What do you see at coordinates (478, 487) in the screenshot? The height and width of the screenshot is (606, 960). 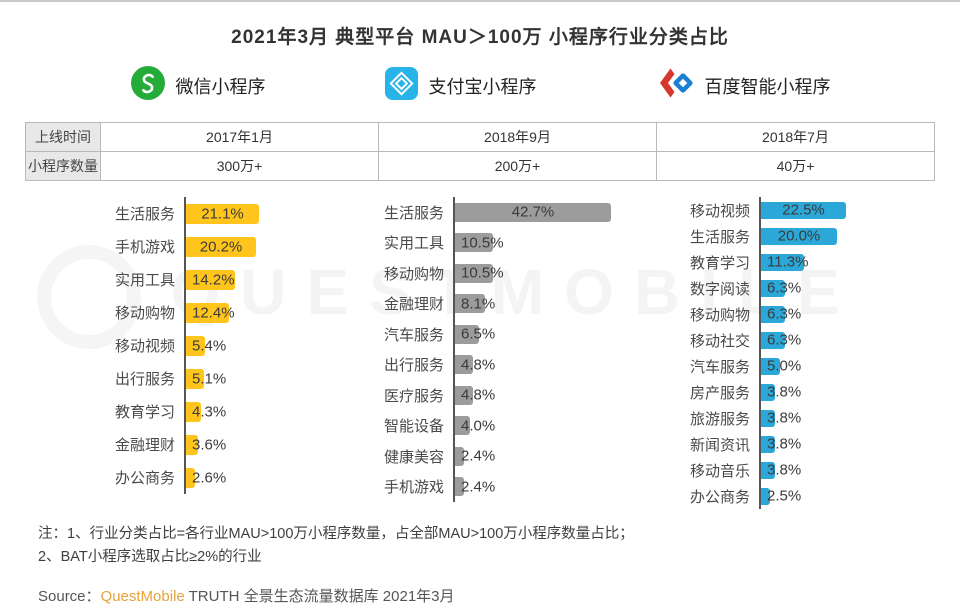 I see `value-label: 2.4%` at bounding box center [478, 487].